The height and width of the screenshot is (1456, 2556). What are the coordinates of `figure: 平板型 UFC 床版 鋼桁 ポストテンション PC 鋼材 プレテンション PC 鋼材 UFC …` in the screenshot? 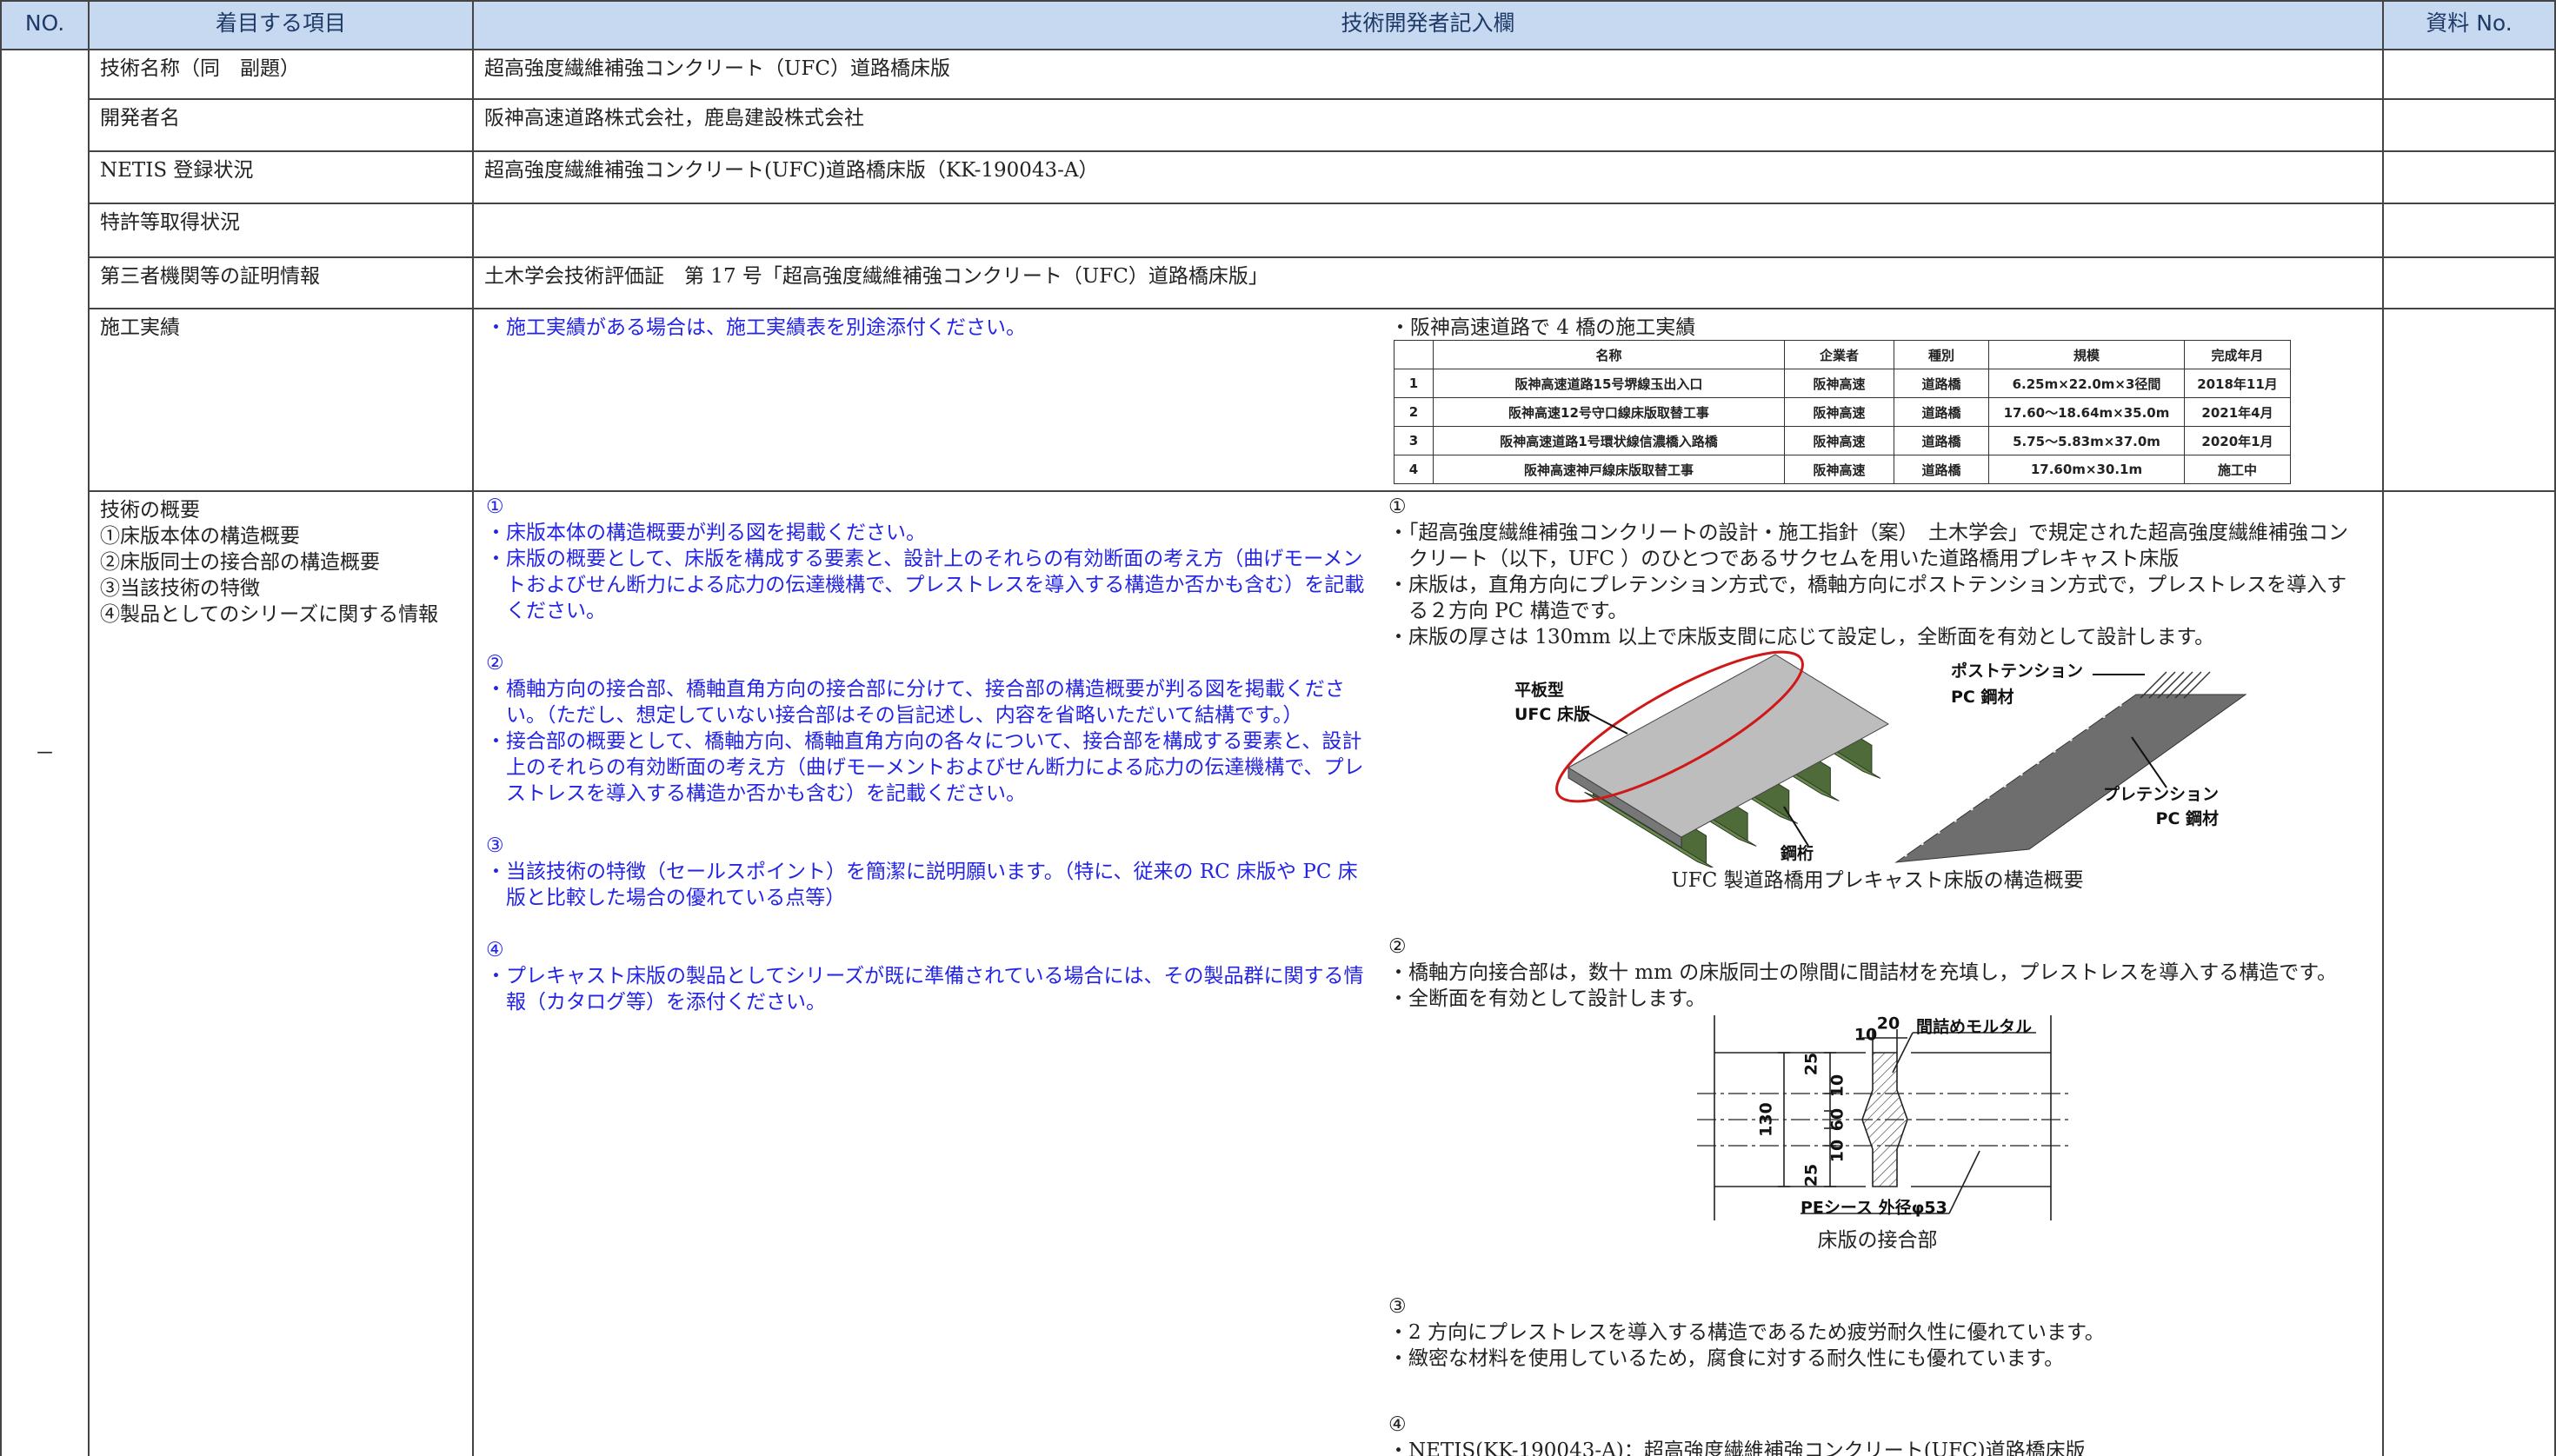 It's located at (1877, 772).